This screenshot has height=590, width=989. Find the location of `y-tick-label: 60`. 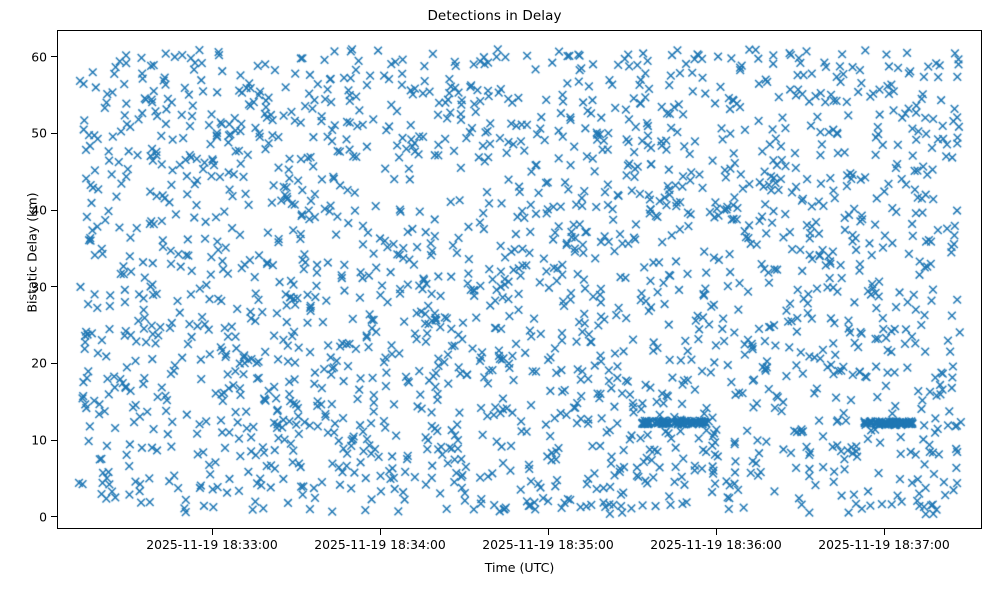

y-tick-label: 60 is located at coordinates (39, 57).